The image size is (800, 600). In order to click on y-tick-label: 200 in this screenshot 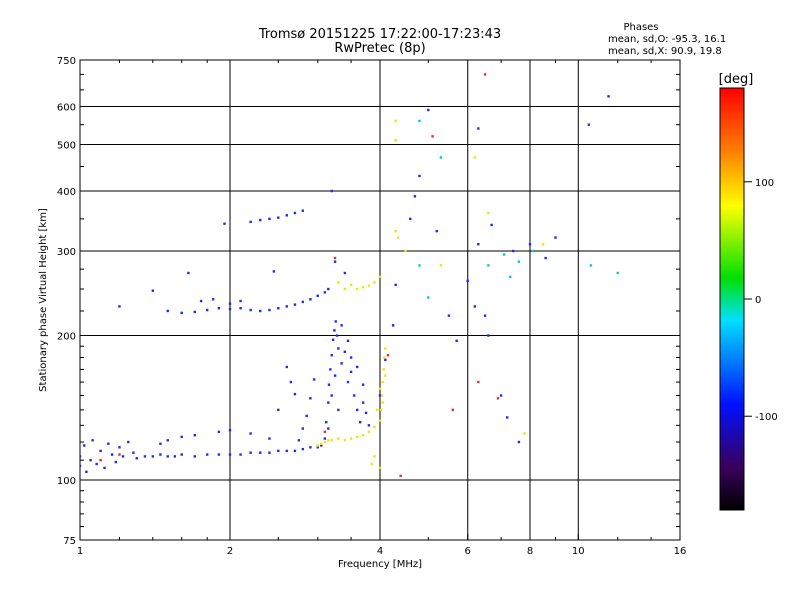, I will do `click(66, 337)`.